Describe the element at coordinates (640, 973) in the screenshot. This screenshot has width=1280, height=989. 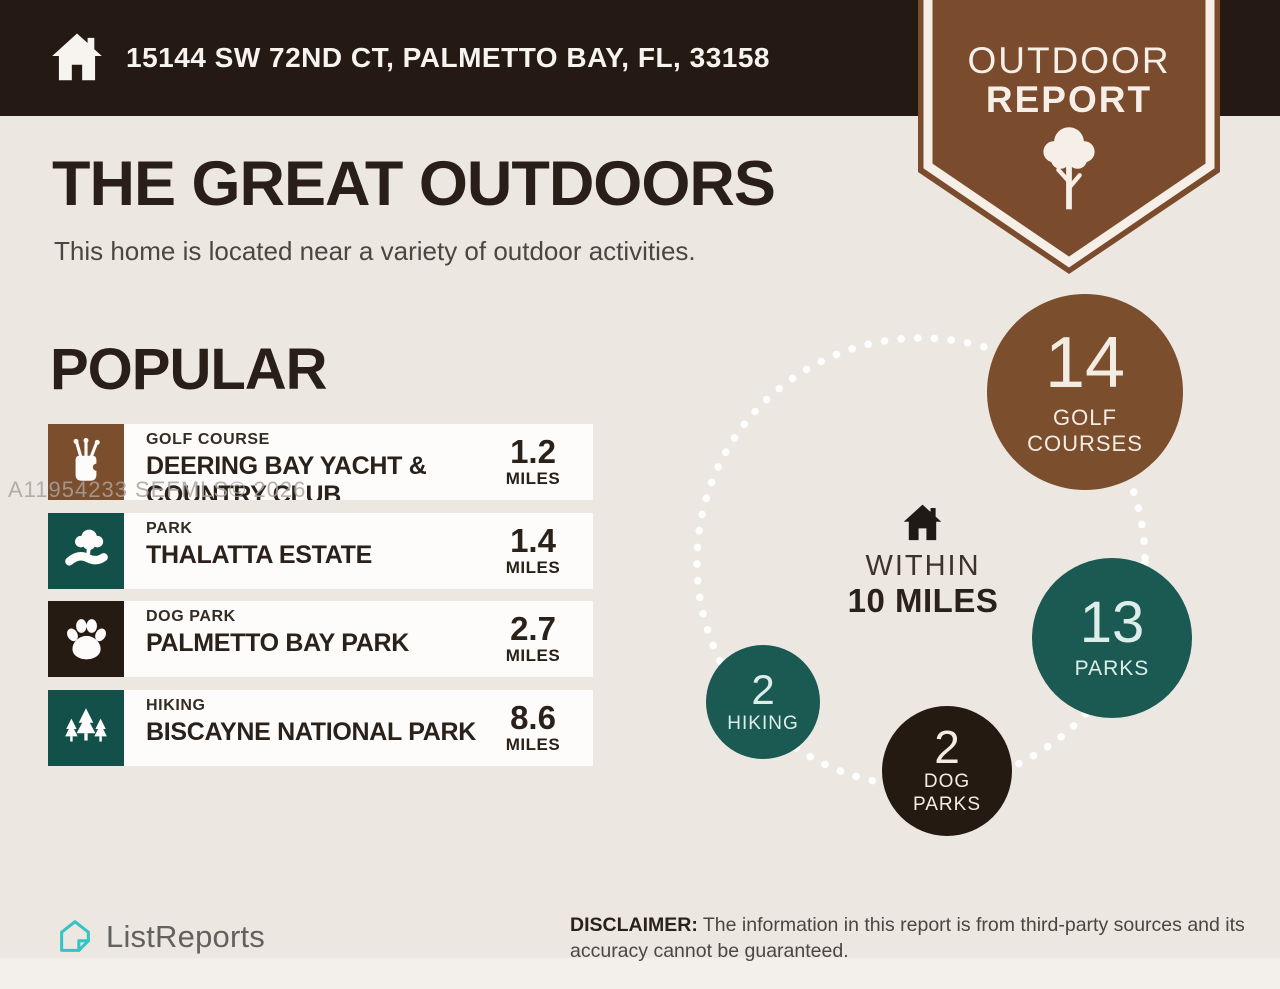
I see `bottom-strip` at that location.